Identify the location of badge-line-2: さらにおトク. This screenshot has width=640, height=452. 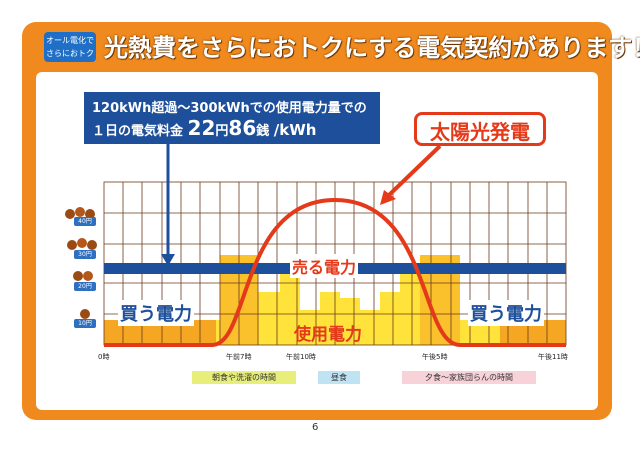
(70, 53).